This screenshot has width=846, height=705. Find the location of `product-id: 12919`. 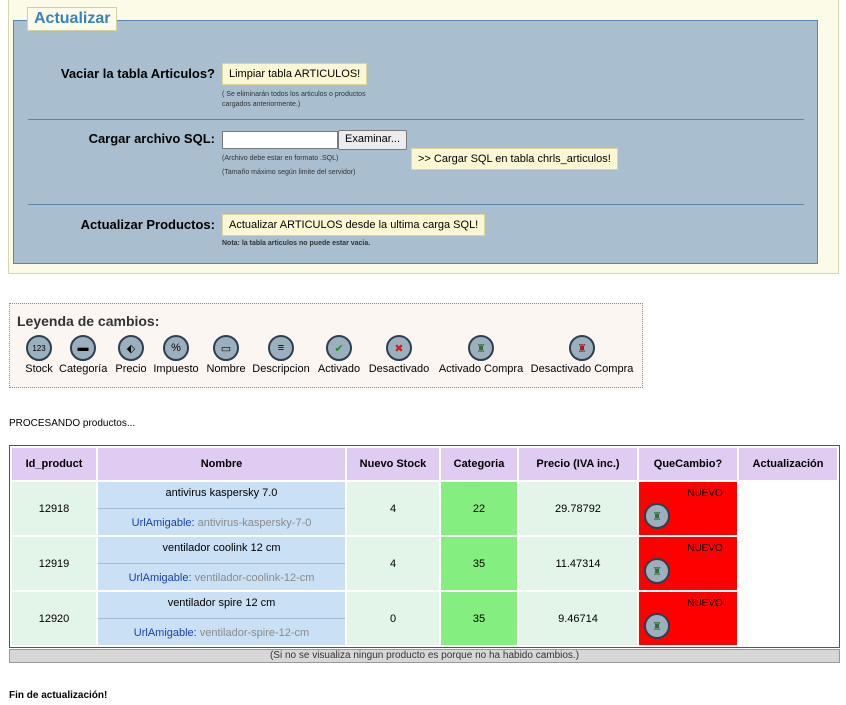

product-id: 12919 is located at coordinates (54, 563).